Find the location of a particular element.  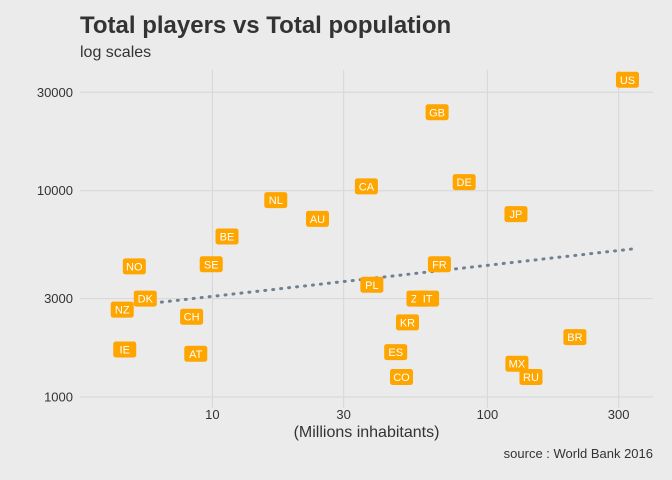

point-label: RU is located at coordinates (531, 378).